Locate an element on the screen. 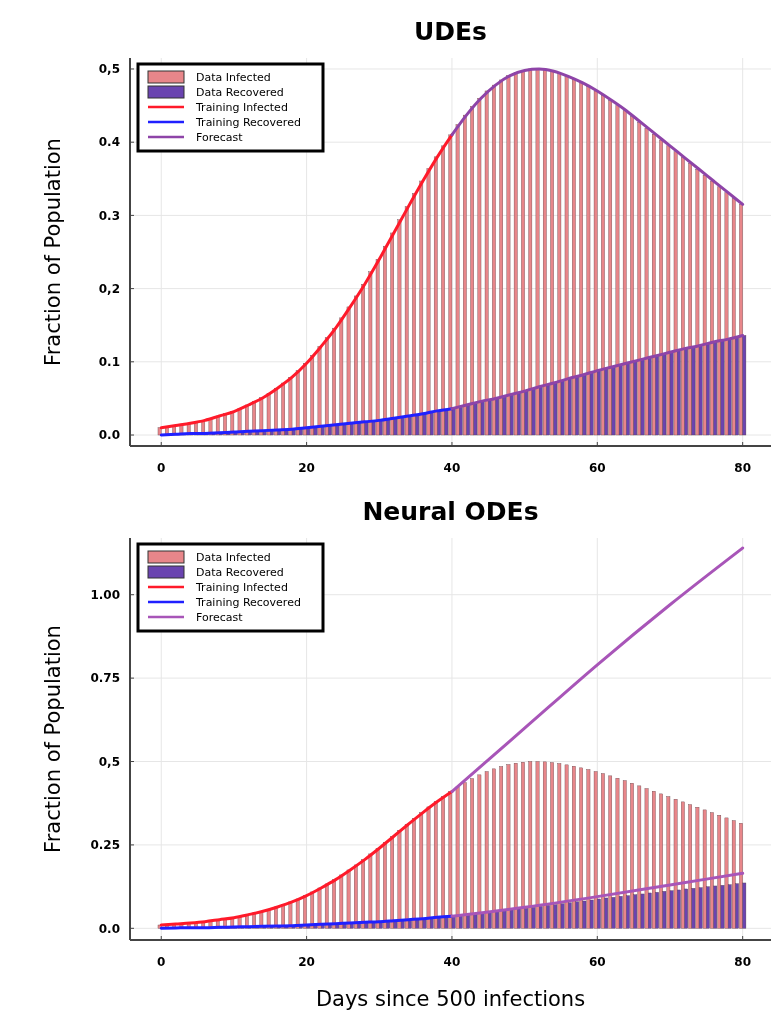 Image resolution: width=783 pixels, height=1029 pixels. y-tick-label: 1.00 is located at coordinates (105, 594).